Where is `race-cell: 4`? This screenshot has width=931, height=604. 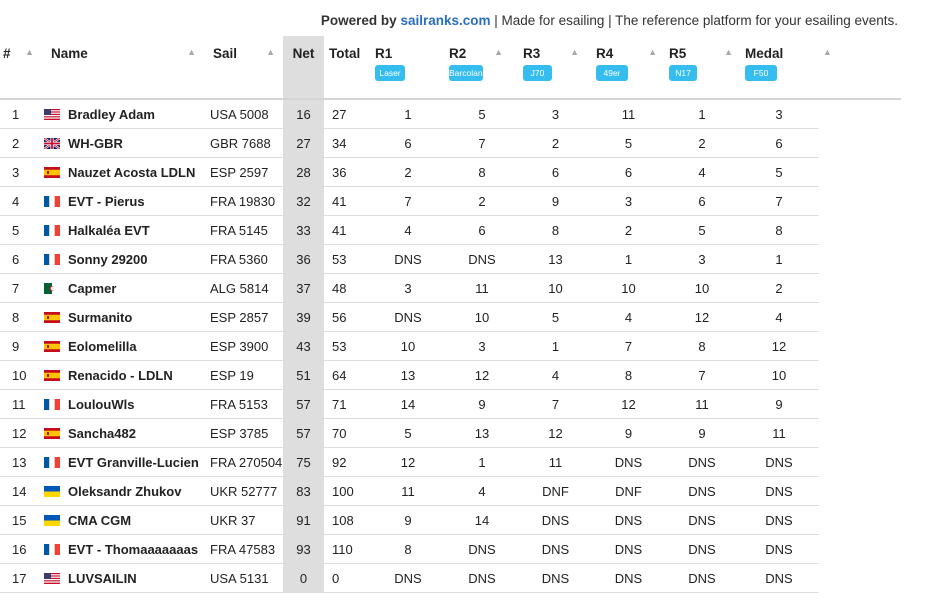
race-cell: 4 is located at coordinates (482, 491).